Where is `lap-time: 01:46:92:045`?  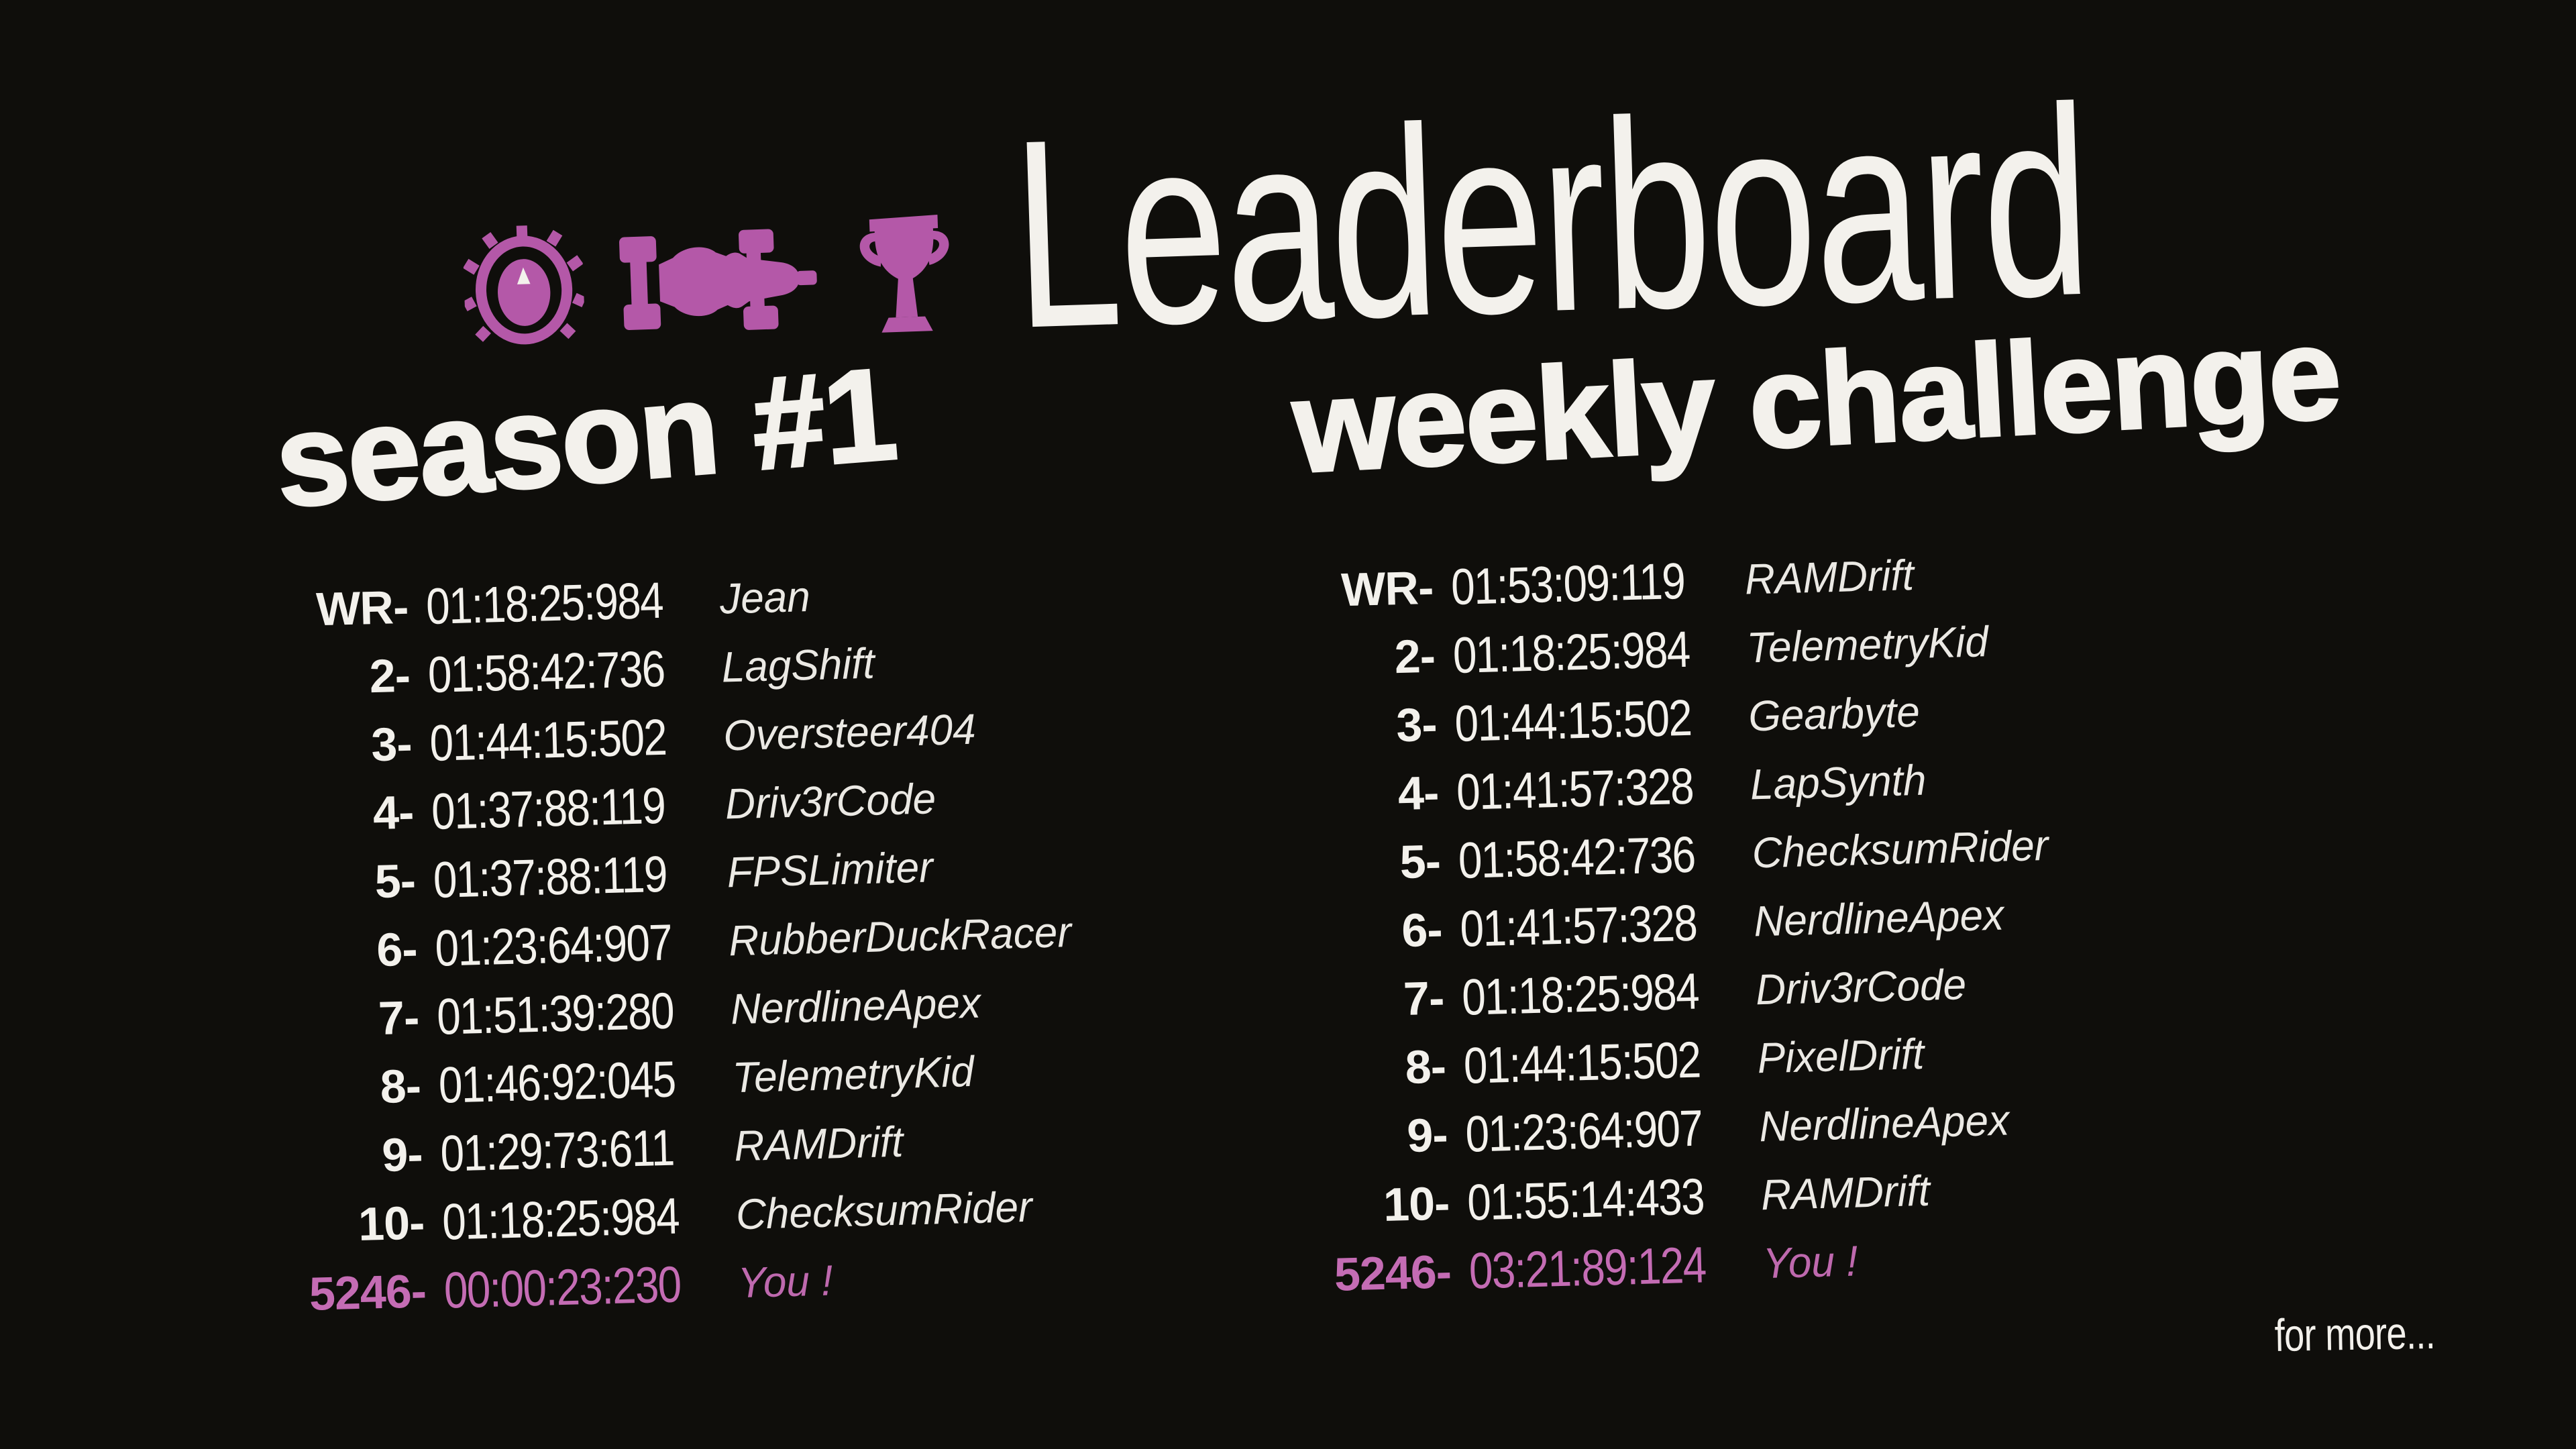 lap-time: 01:46:92:045 is located at coordinates (556, 1082).